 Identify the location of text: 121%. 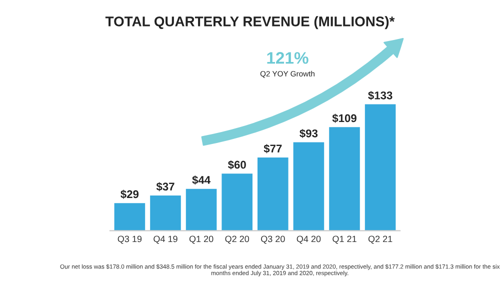
(287, 58).